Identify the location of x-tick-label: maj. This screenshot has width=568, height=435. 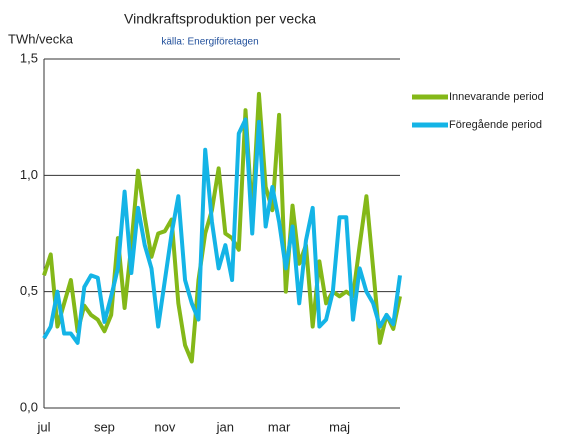
(339, 426).